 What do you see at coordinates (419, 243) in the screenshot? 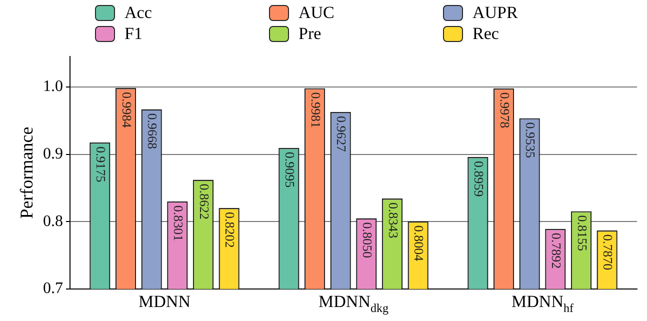
I see `data-label: 0.8004` at bounding box center [419, 243].